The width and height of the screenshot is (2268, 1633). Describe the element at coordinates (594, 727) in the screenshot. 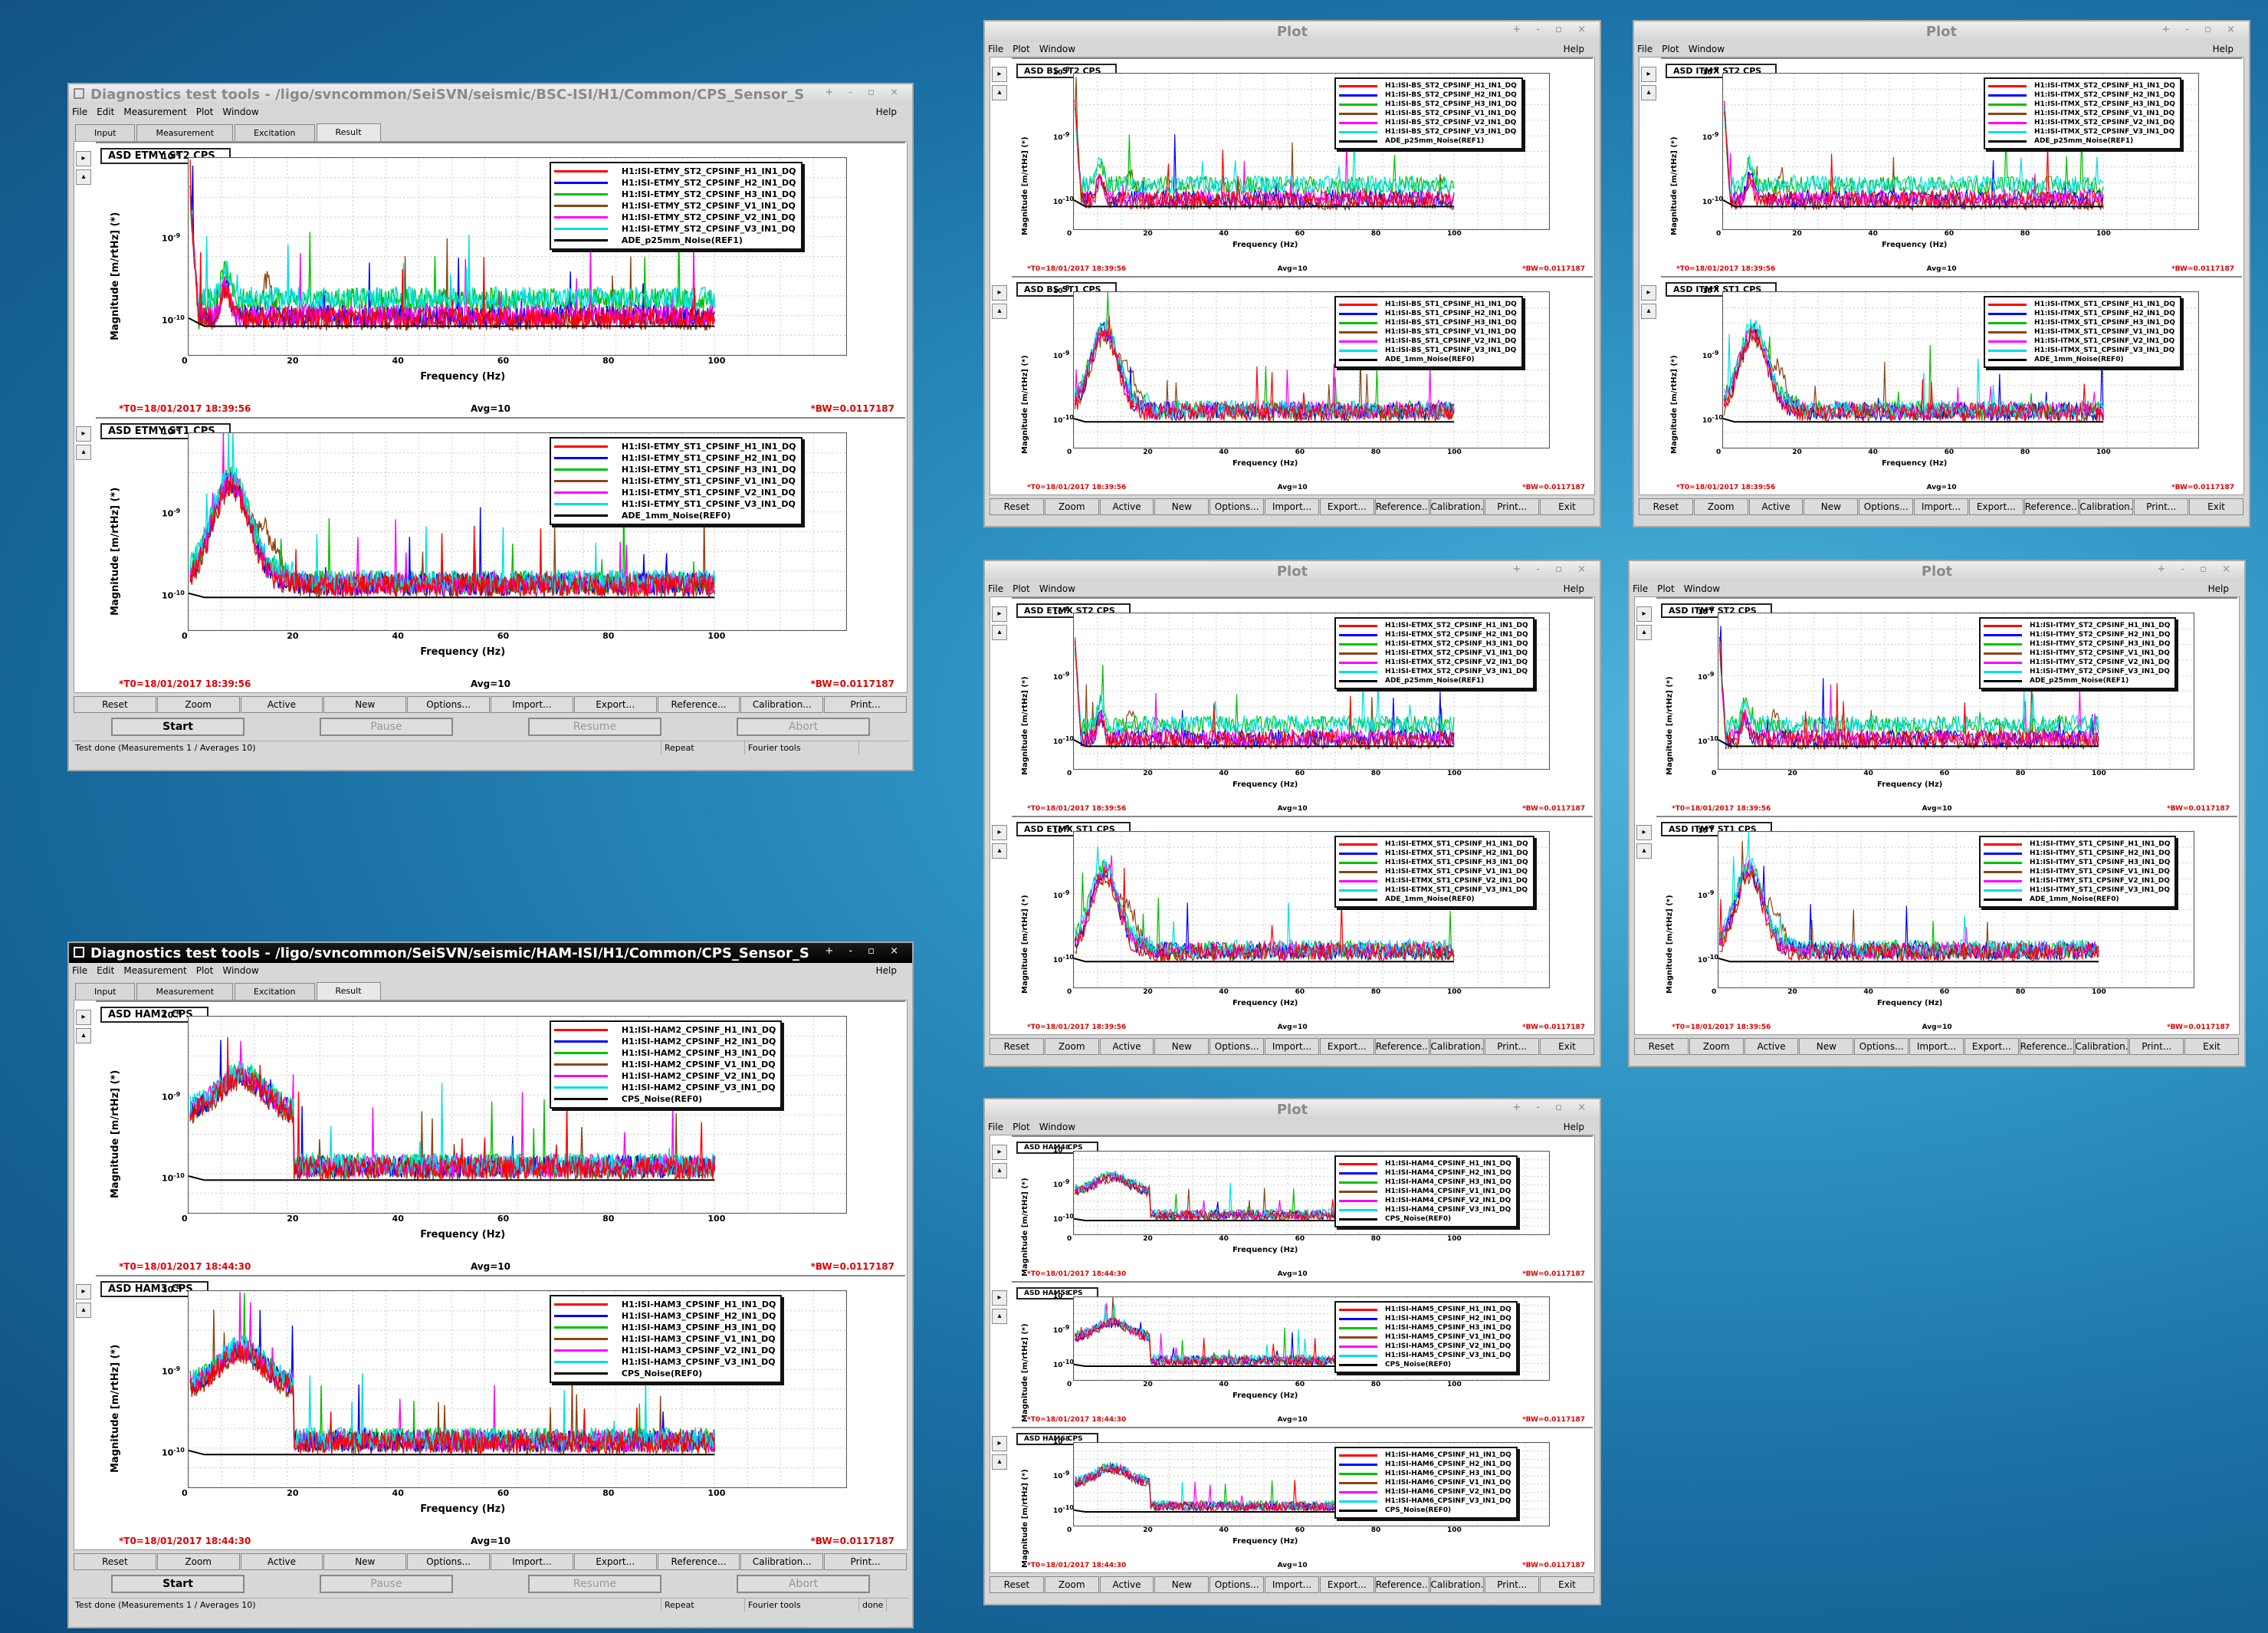

I see `resume-button: Resume` at that location.